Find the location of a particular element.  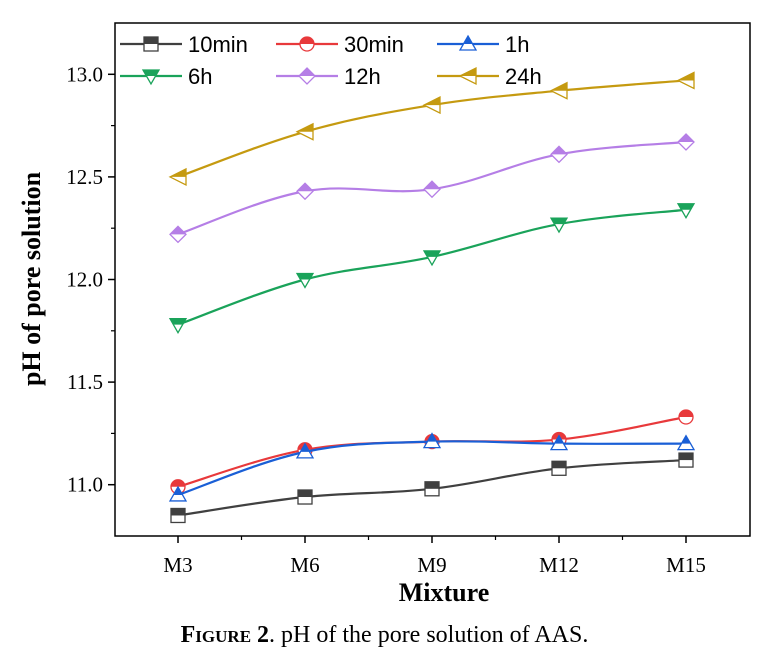

legend-label: 1h is located at coordinates (517, 44).